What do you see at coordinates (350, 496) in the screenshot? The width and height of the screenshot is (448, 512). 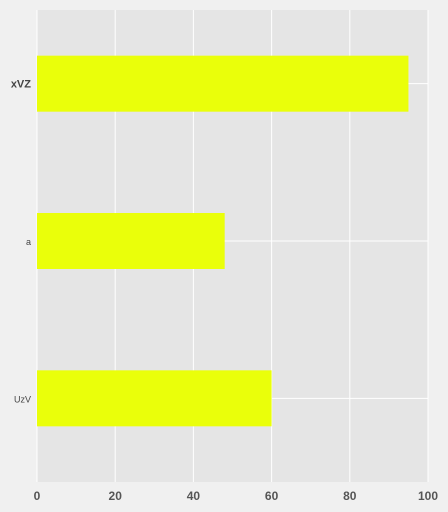 I see `x-tick-label: 80` at bounding box center [350, 496].